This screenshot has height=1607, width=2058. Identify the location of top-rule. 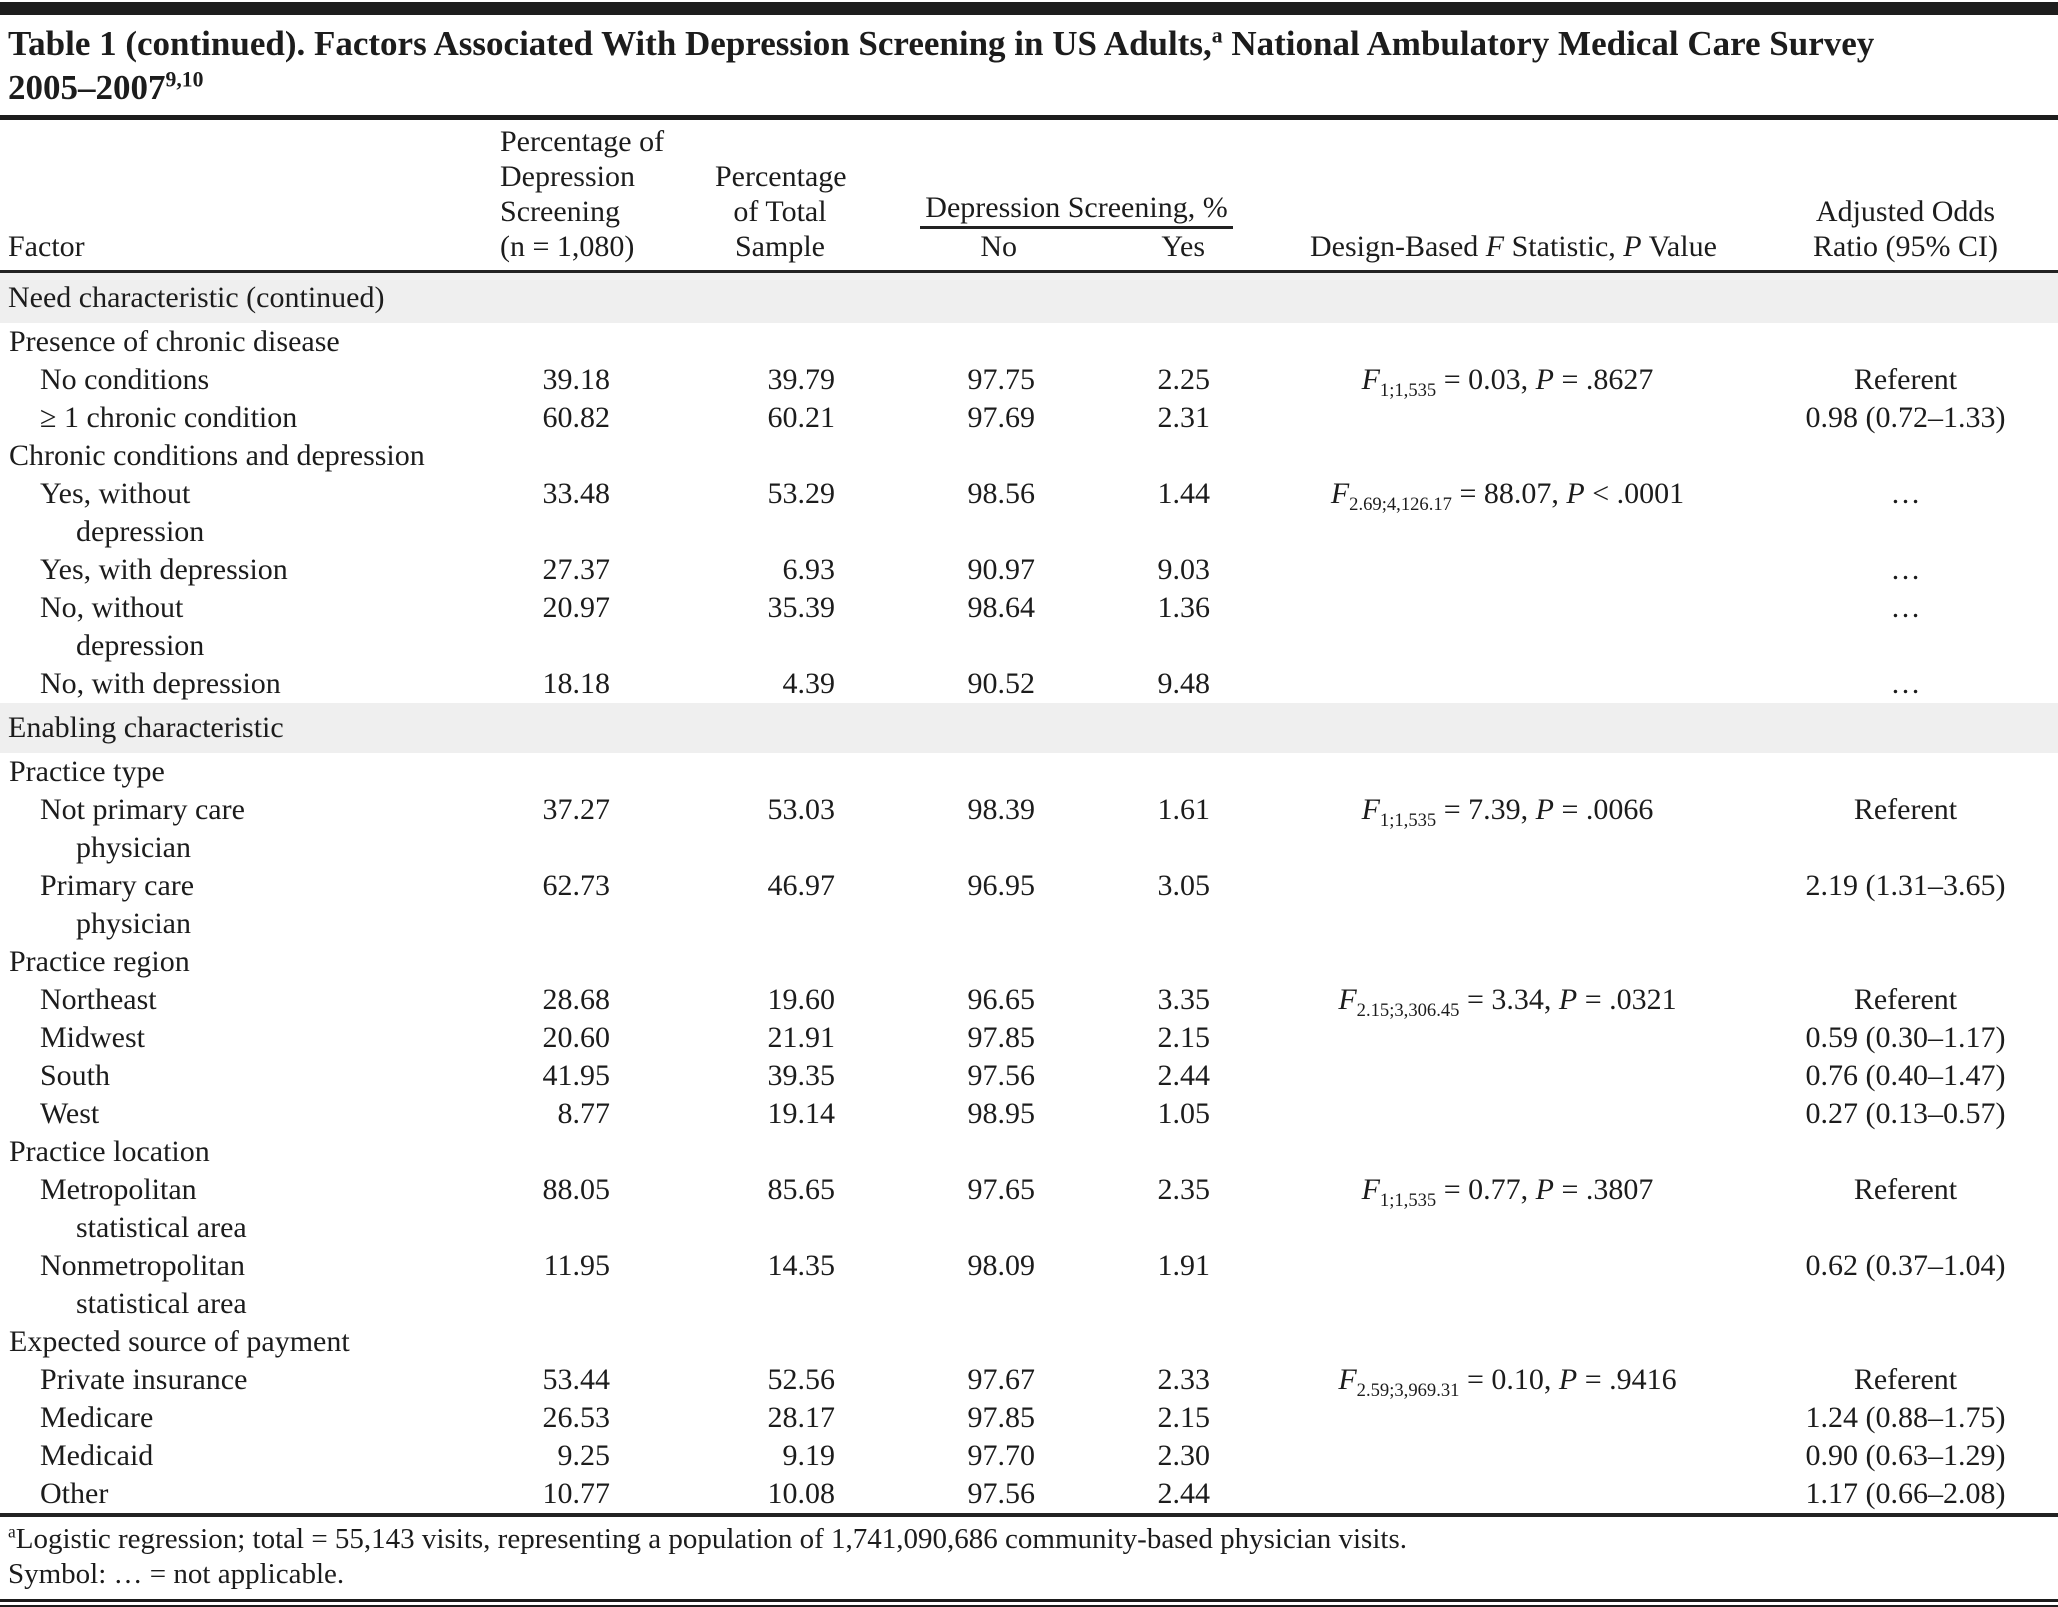
(1029, 8).